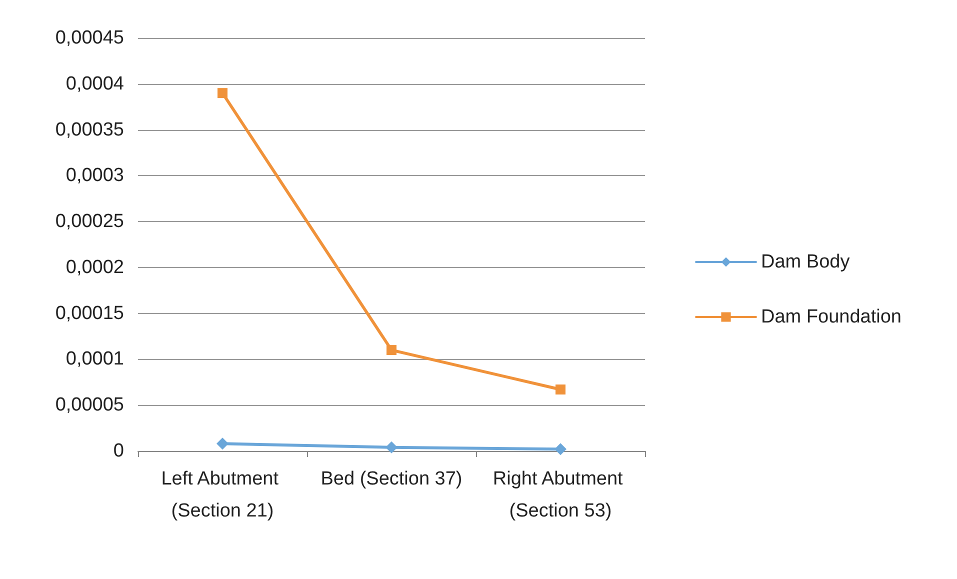 This screenshot has height=579, width=957. I want to click on x-tick-label: Bed (Section 37), so click(391, 479).